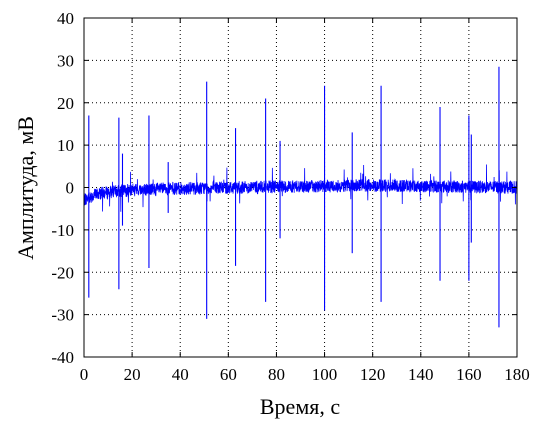  I want to click on y-tick-label: -10, so click(62, 230).